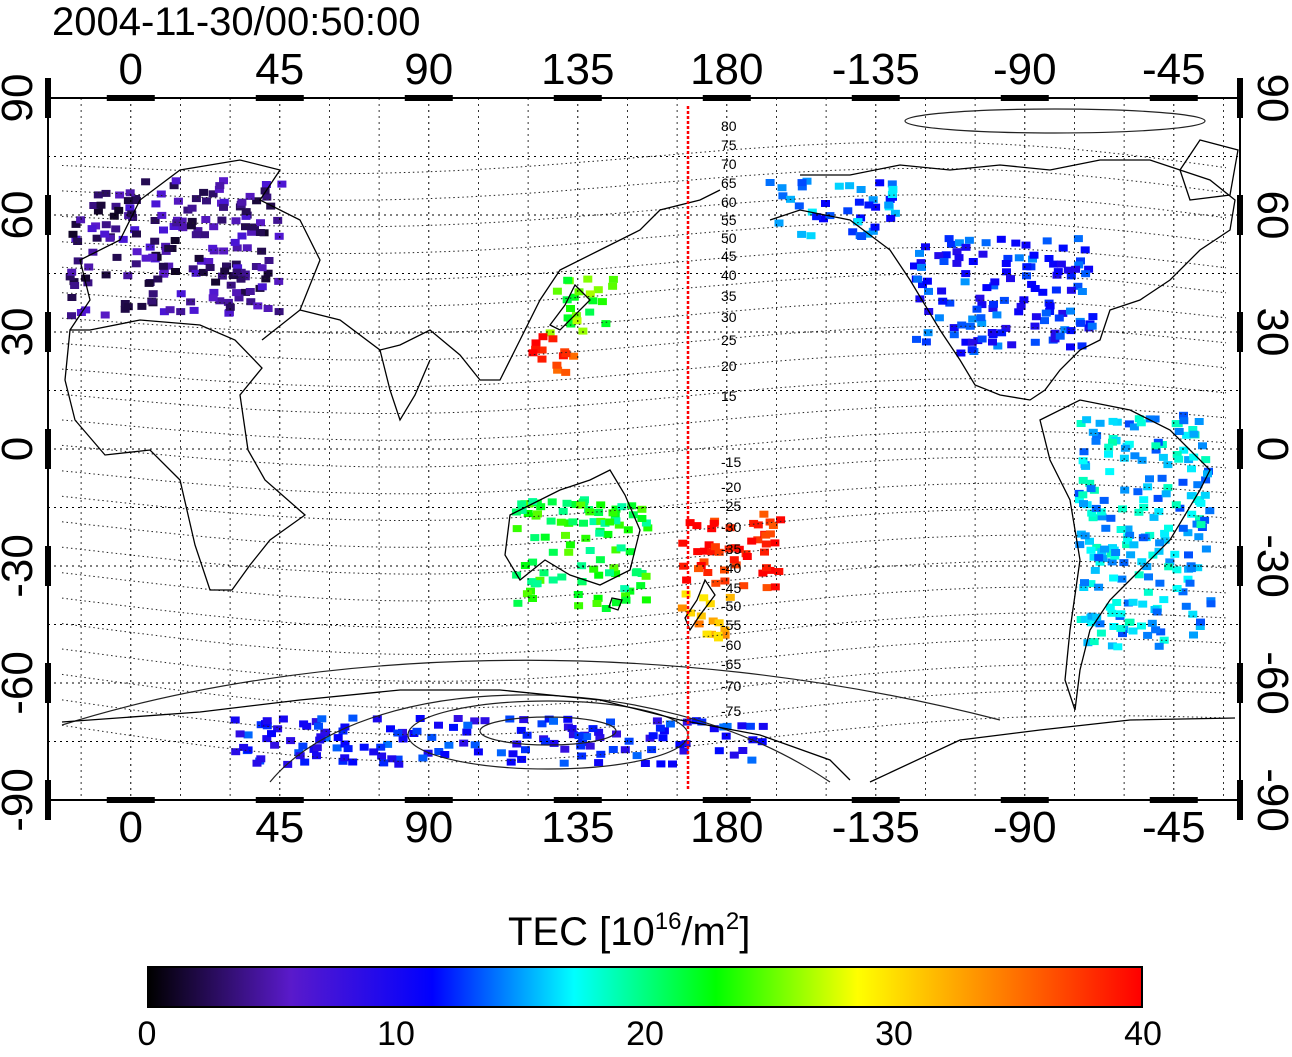 Image resolution: width=1292 pixels, height=1057 pixels. I want to click on colorbar-tick-label: 10, so click(396, 1034).